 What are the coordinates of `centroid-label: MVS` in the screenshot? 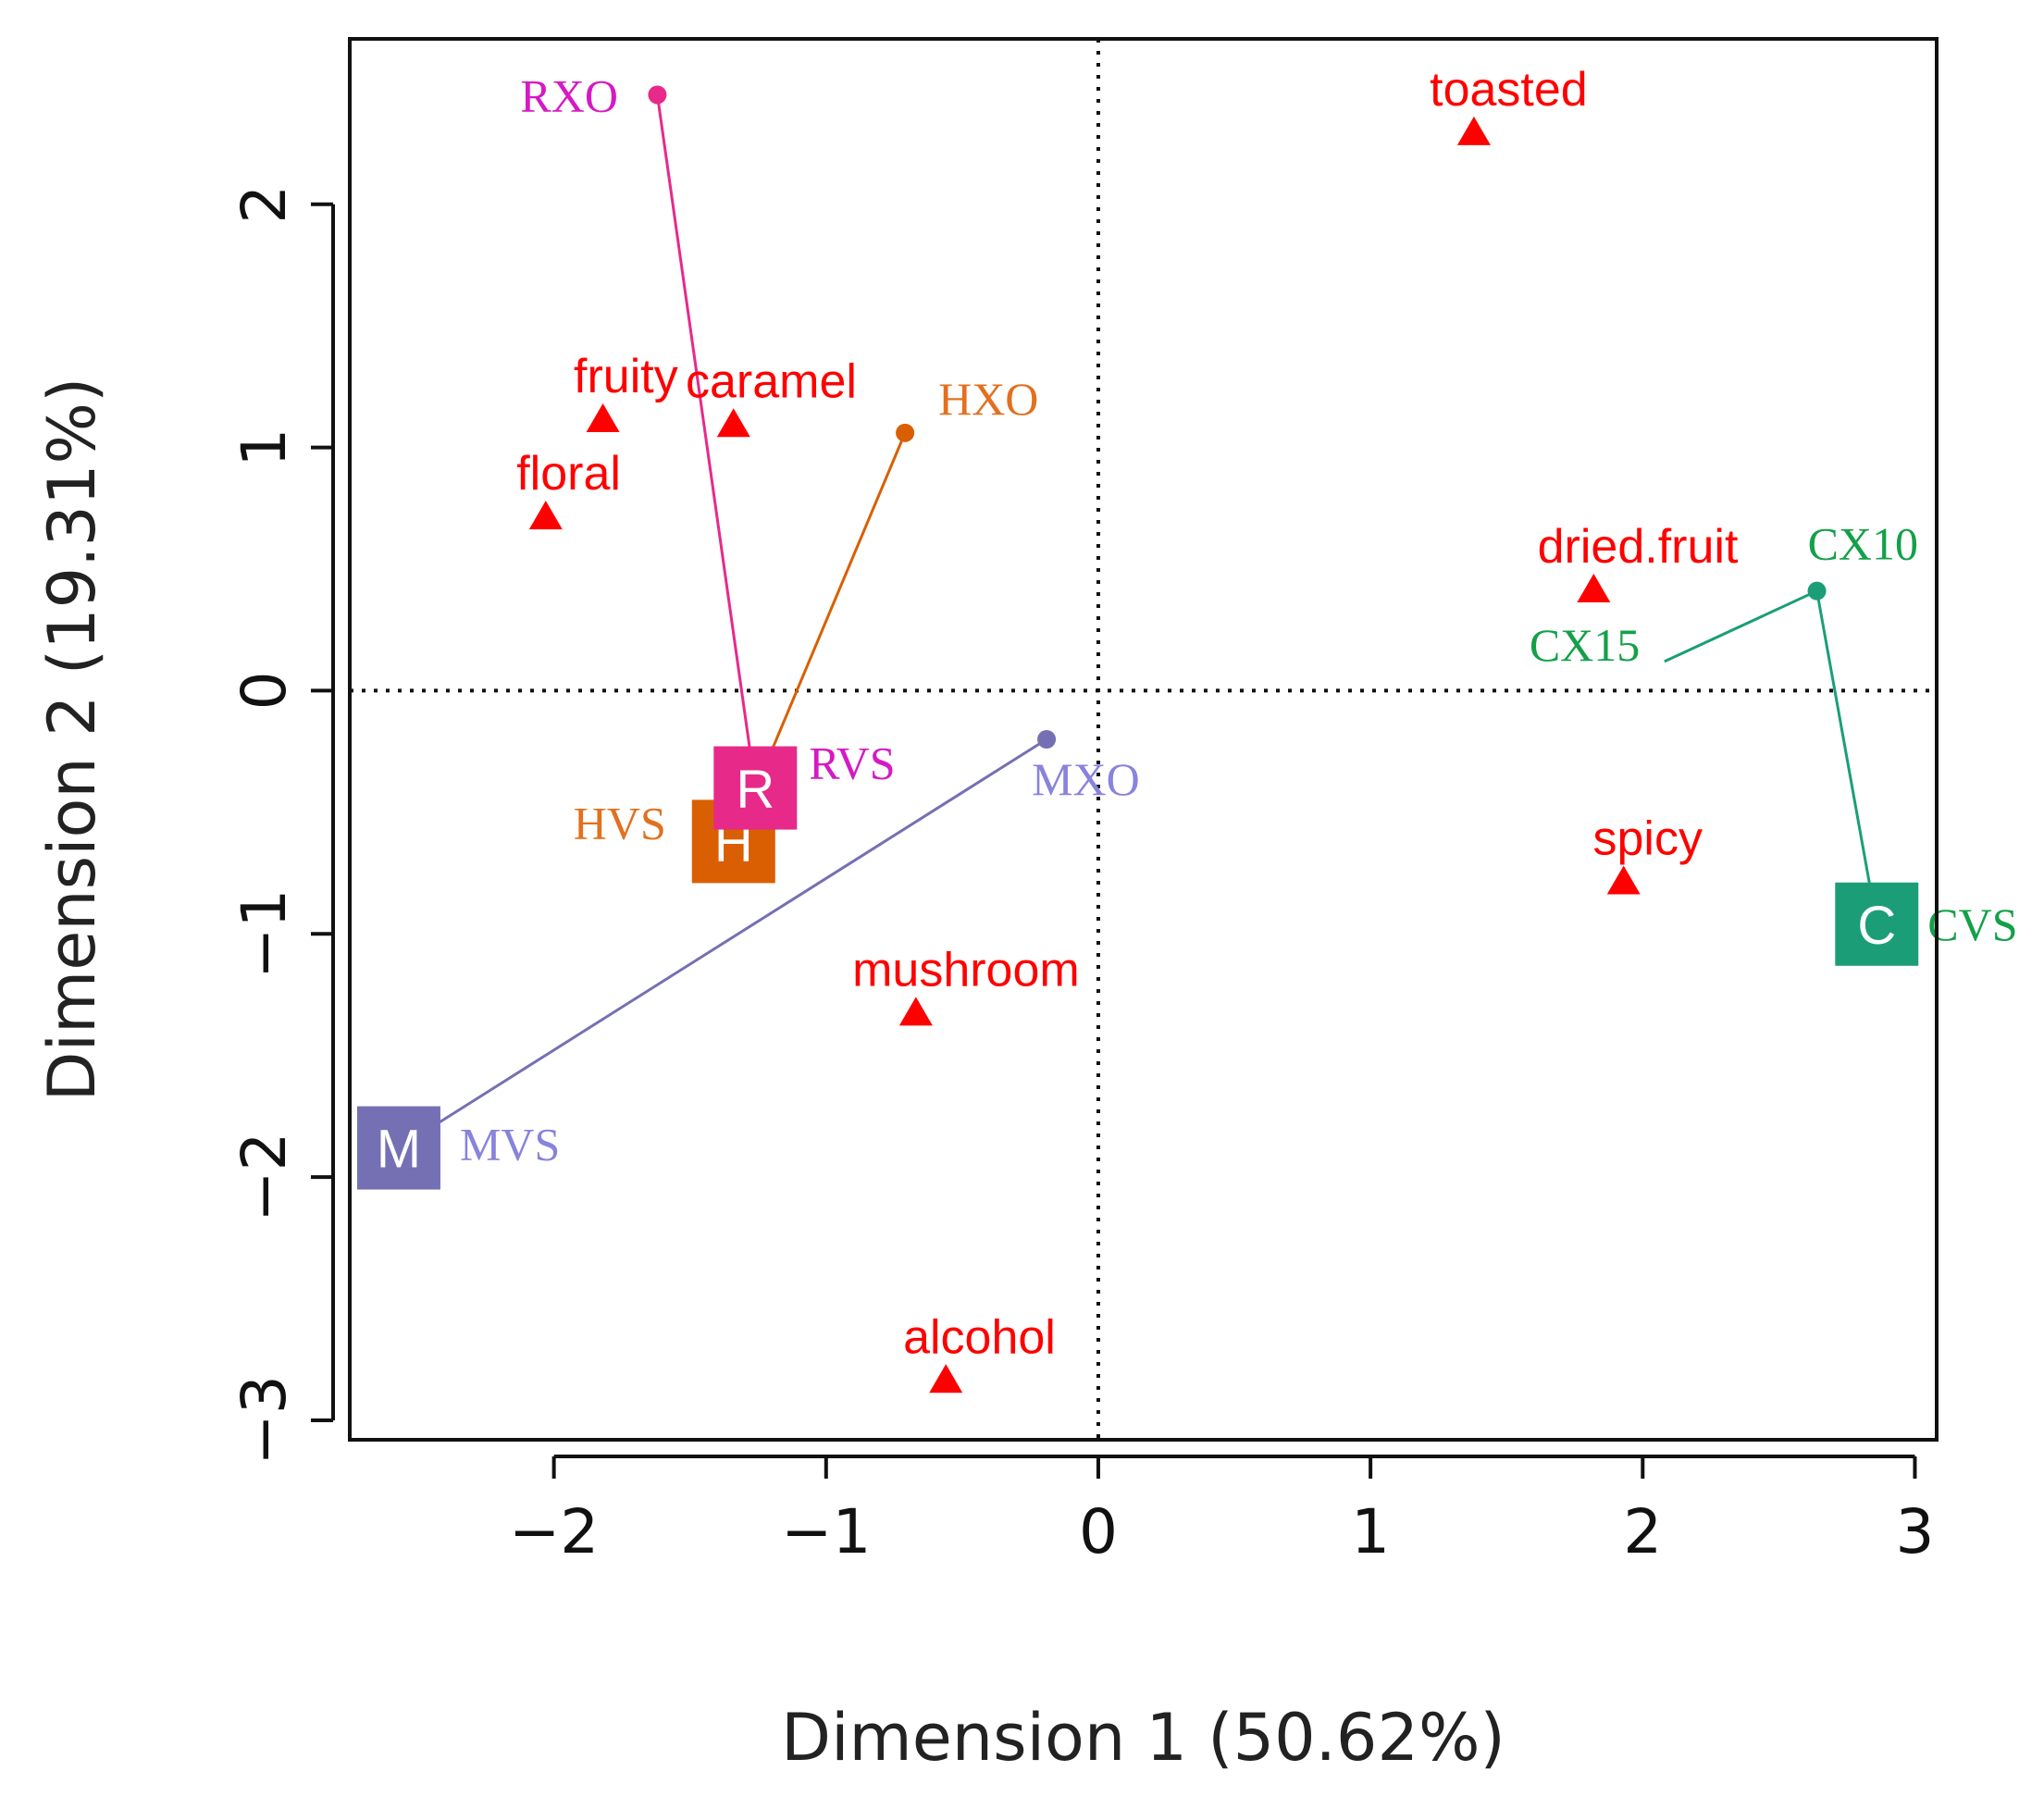 It's located at (510, 1144).